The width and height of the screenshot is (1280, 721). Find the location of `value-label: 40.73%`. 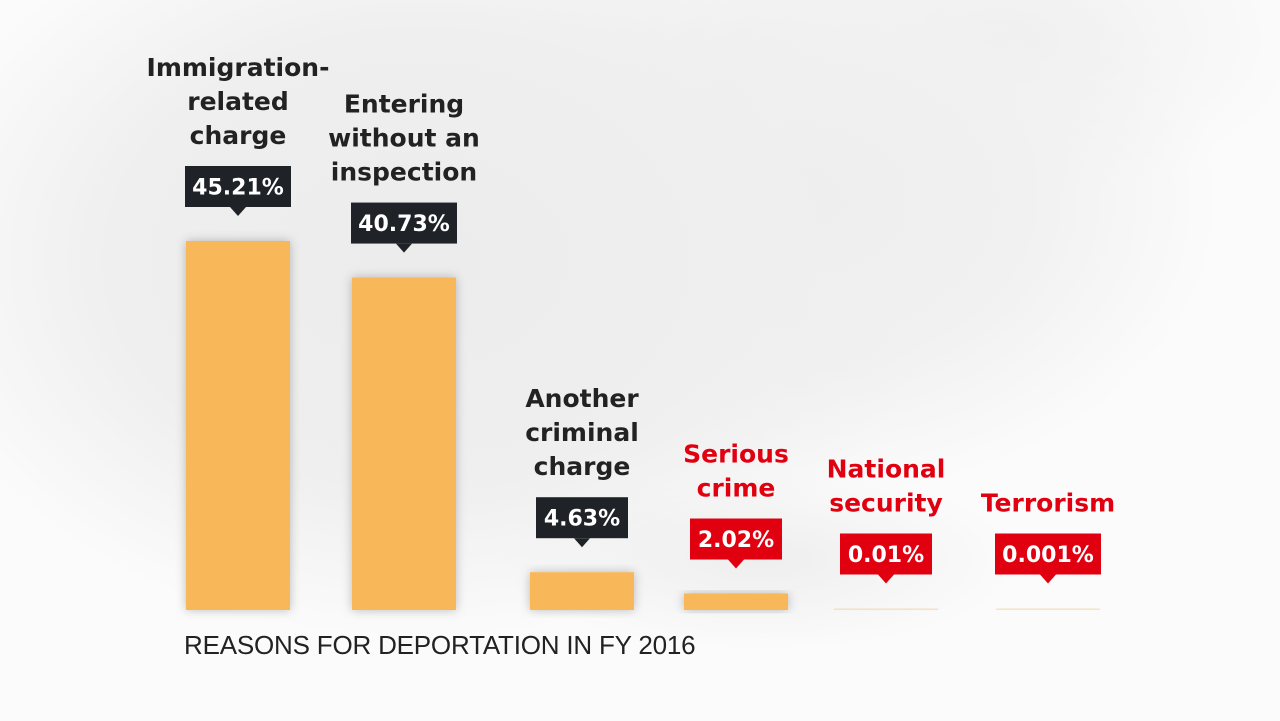

value-label: 40.73% is located at coordinates (404, 227).